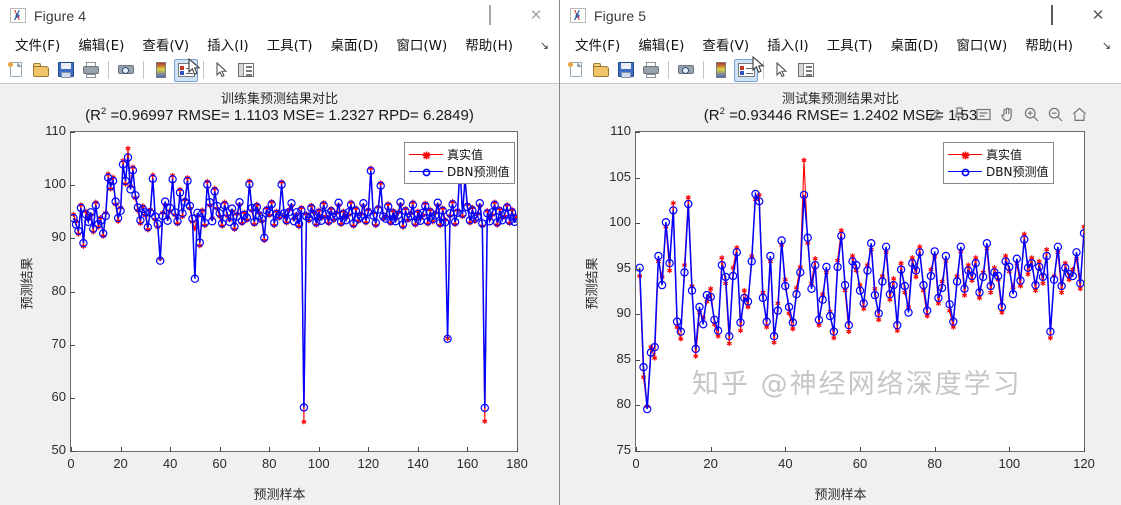 The image size is (1121, 505). I want to click on titlebar-figure5: Figure 5 ✕, so click(840, 15).